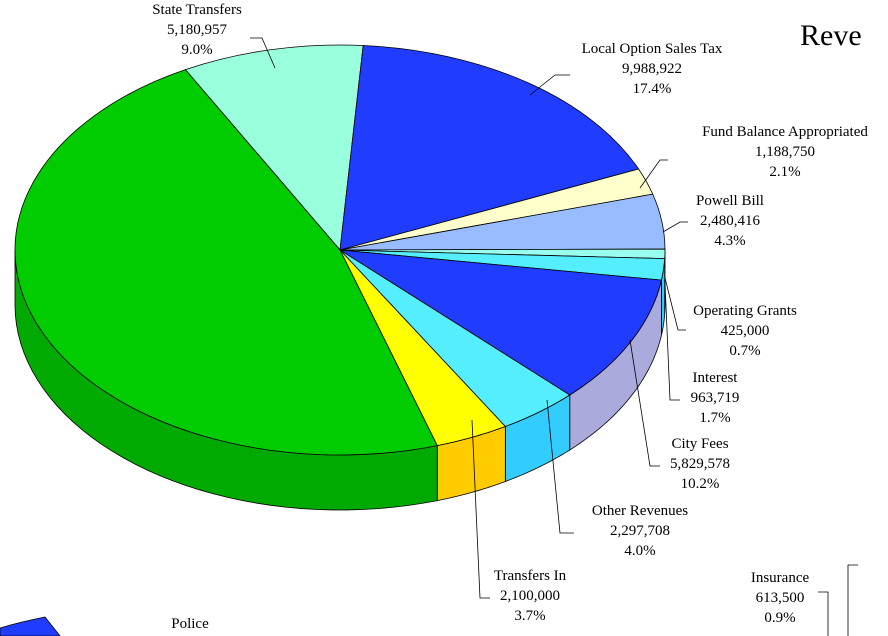 The width and height of the screenshot is (888, 636). I want to click on slice-value-label: 17.4%, so click(652, 89).